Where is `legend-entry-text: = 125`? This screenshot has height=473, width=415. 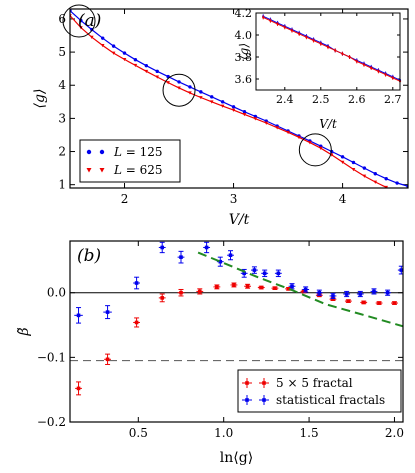 legend-entry-text: = 125 is located at coordinates (142, 152).